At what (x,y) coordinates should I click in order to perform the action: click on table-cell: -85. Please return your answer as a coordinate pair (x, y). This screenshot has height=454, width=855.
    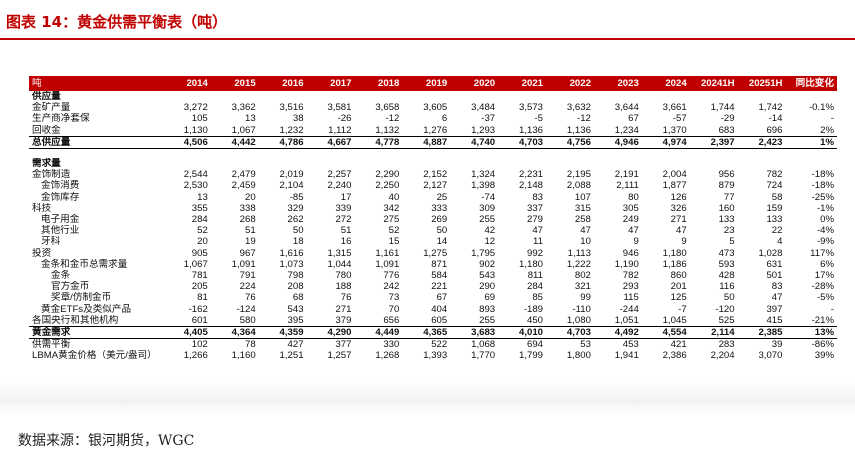
    Looking at the image, I should click on (296, 197).